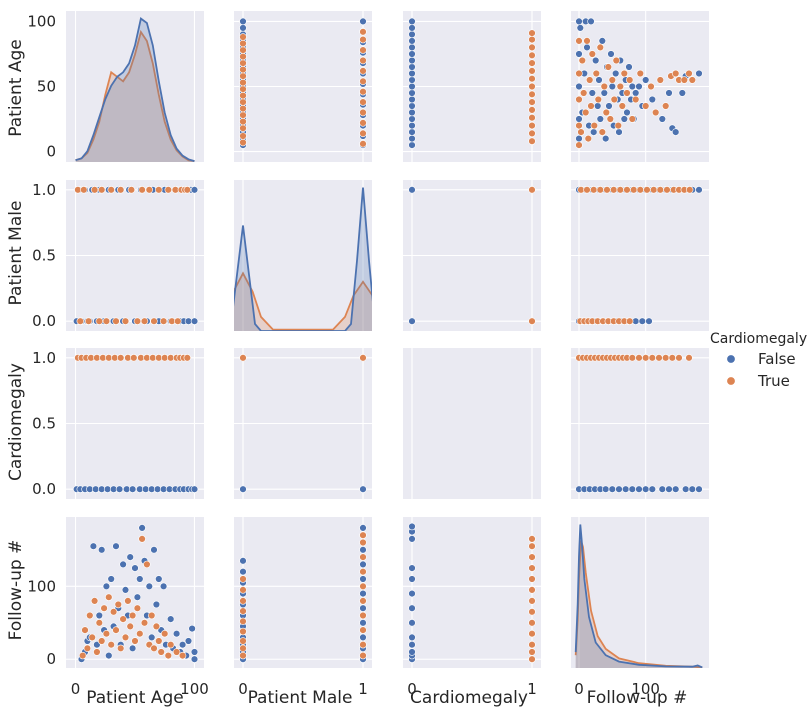  I want to click on kde-line-false, so click(638, 596).